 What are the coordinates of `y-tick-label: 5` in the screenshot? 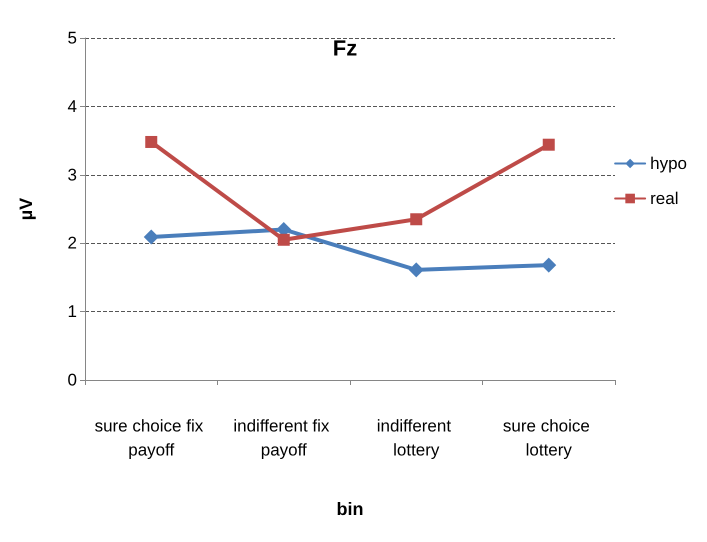 It's located at (72, 38).